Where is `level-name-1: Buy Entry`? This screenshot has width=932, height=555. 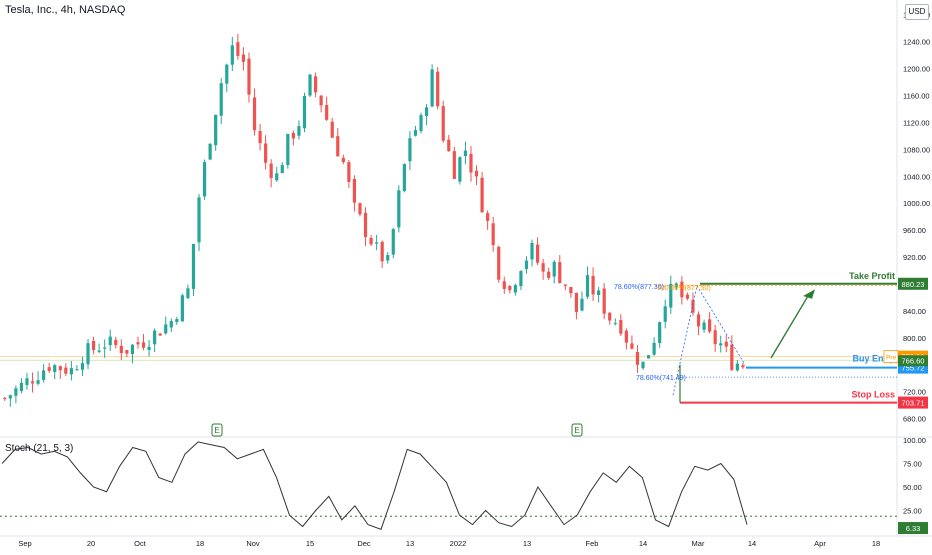
level-name-1: Buy Entry is located at coordinates (873, 359).